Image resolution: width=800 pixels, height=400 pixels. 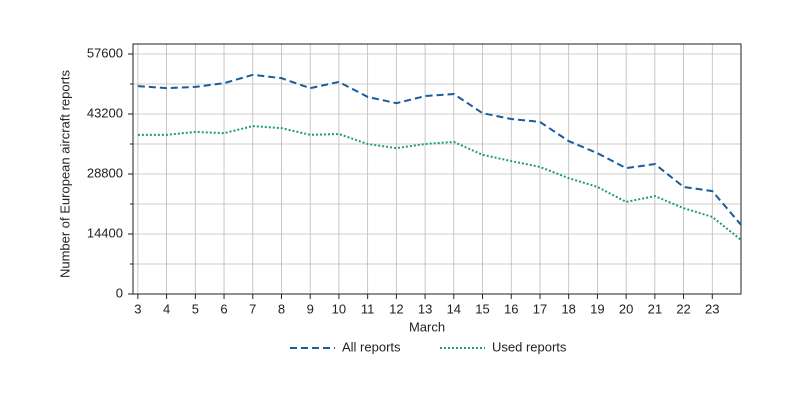 What do you see at coordinates (454, 308) in the screenshot?
I see `x-tick-label: 14` at bounding box center [454, 308].